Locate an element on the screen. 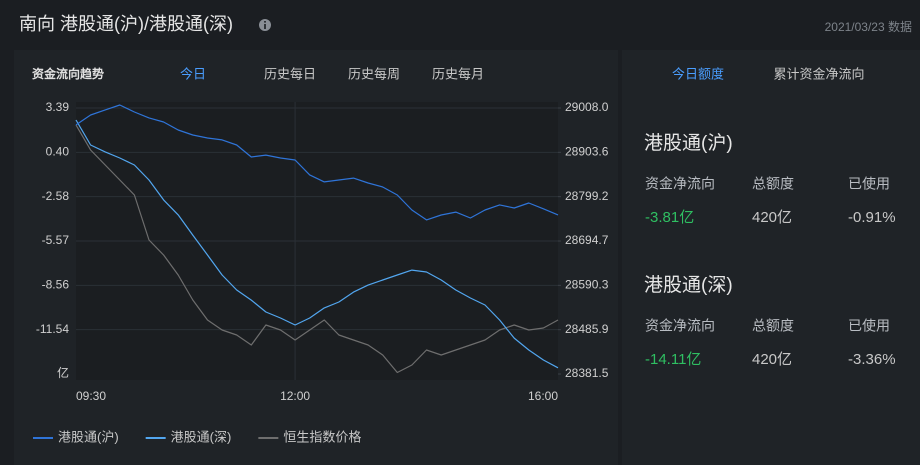  info-icon is located at coordinates (265, 25).